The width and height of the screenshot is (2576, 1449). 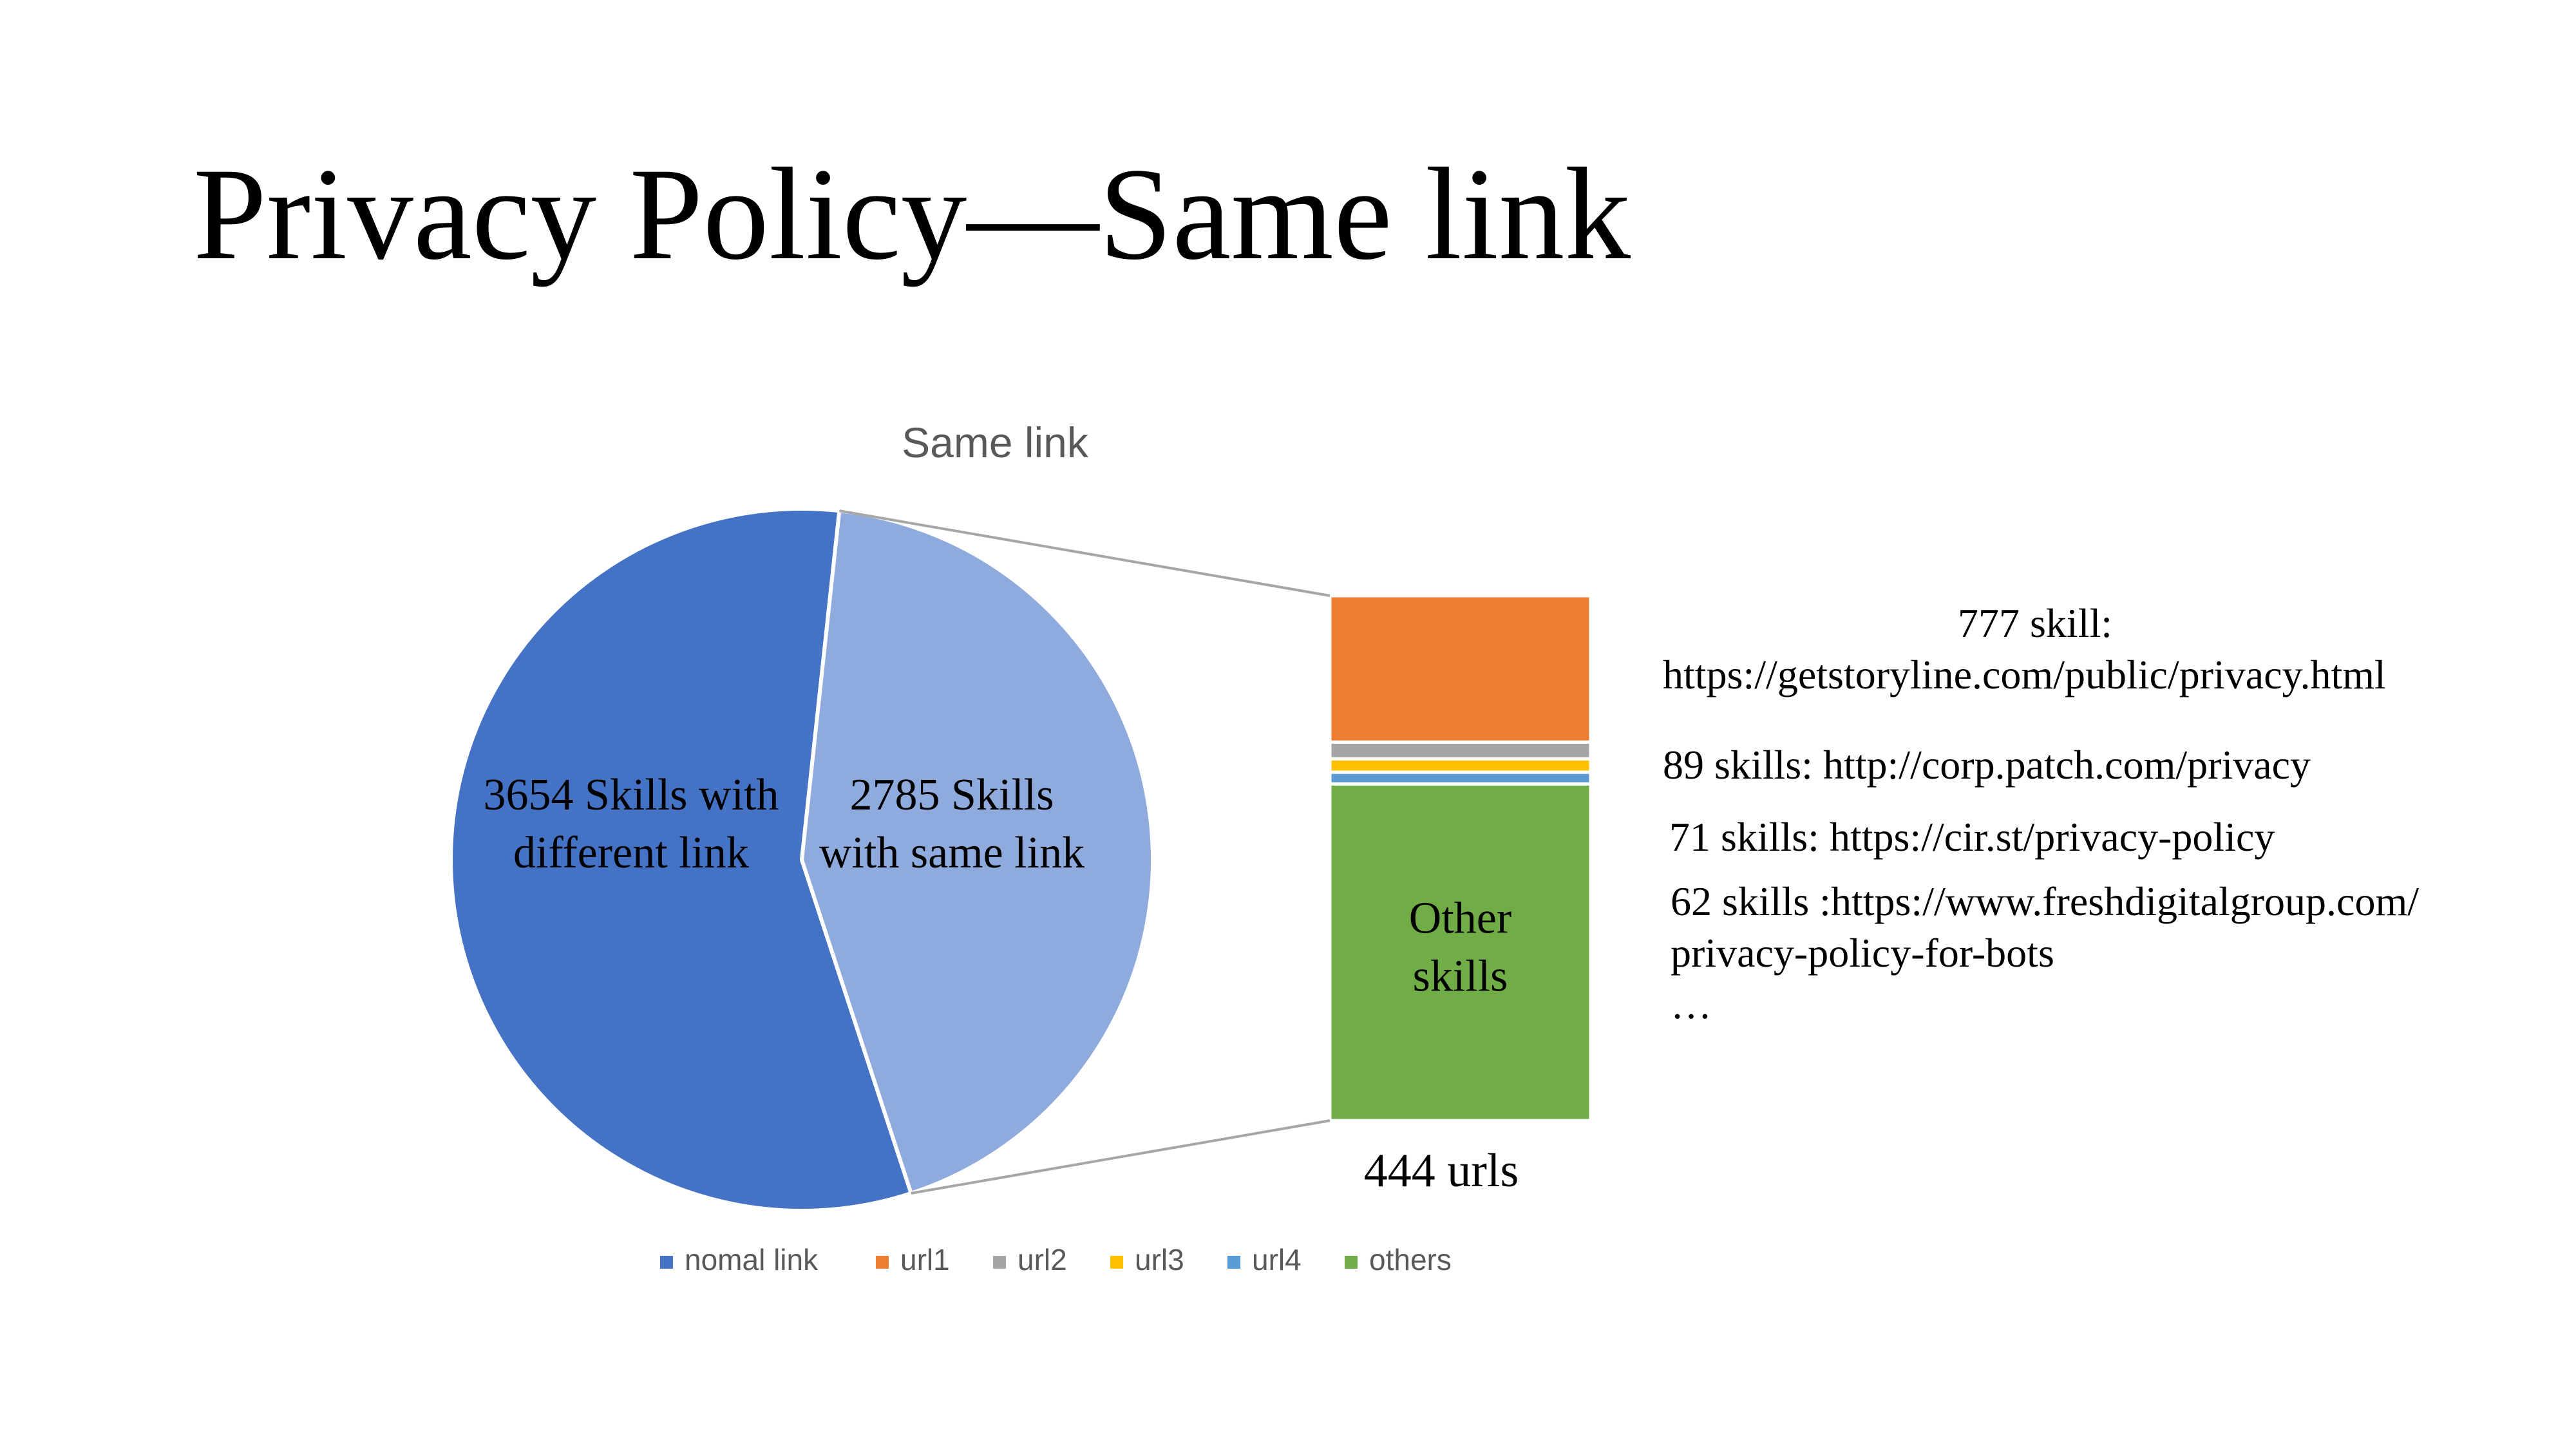 I want to click on legend-swatch-url2, so click(x=1000, y=1262).